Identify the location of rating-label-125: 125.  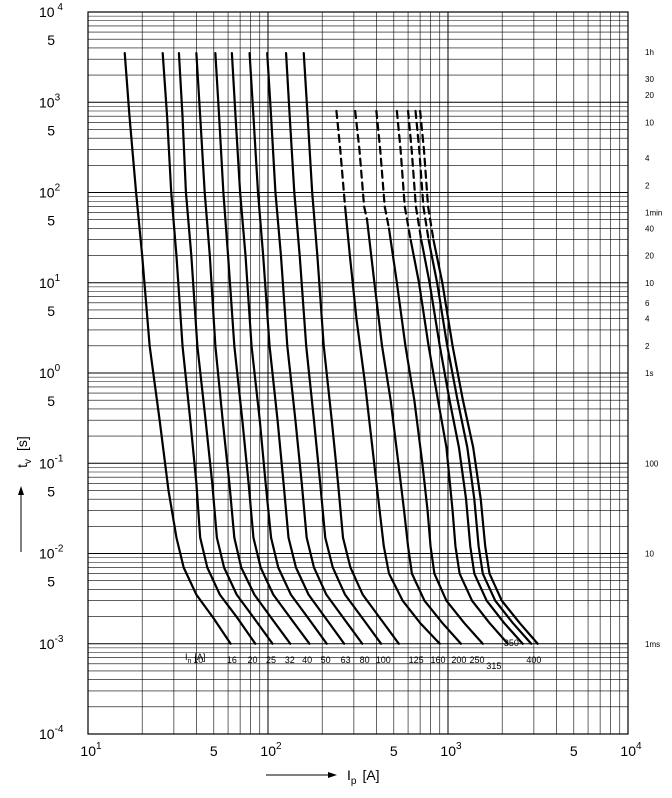
(416, 660).